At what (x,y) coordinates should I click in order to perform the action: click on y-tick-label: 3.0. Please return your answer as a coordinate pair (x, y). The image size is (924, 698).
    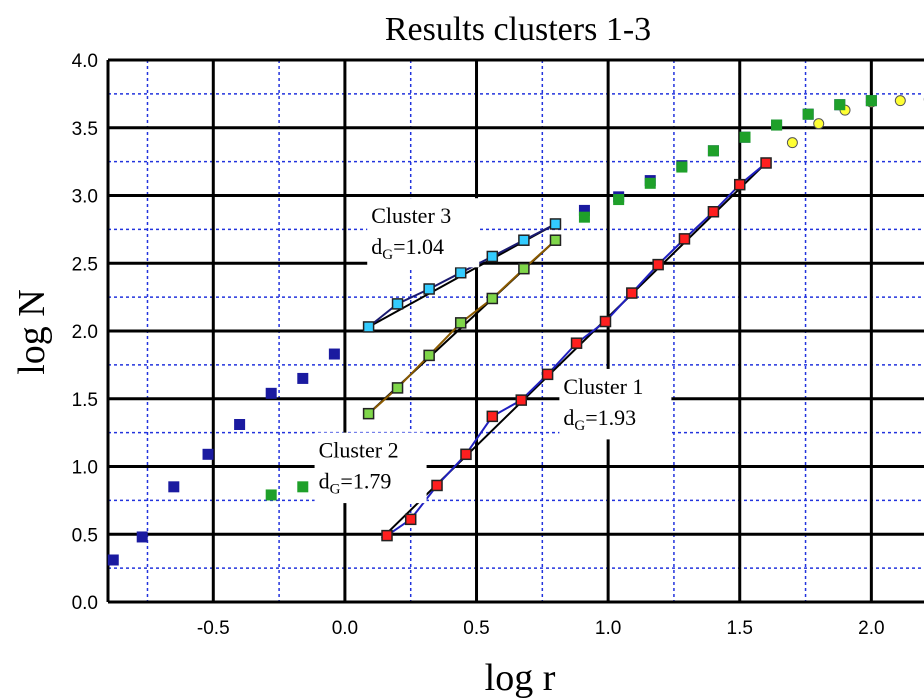
    Looking at the image, I should click on (85, 197).